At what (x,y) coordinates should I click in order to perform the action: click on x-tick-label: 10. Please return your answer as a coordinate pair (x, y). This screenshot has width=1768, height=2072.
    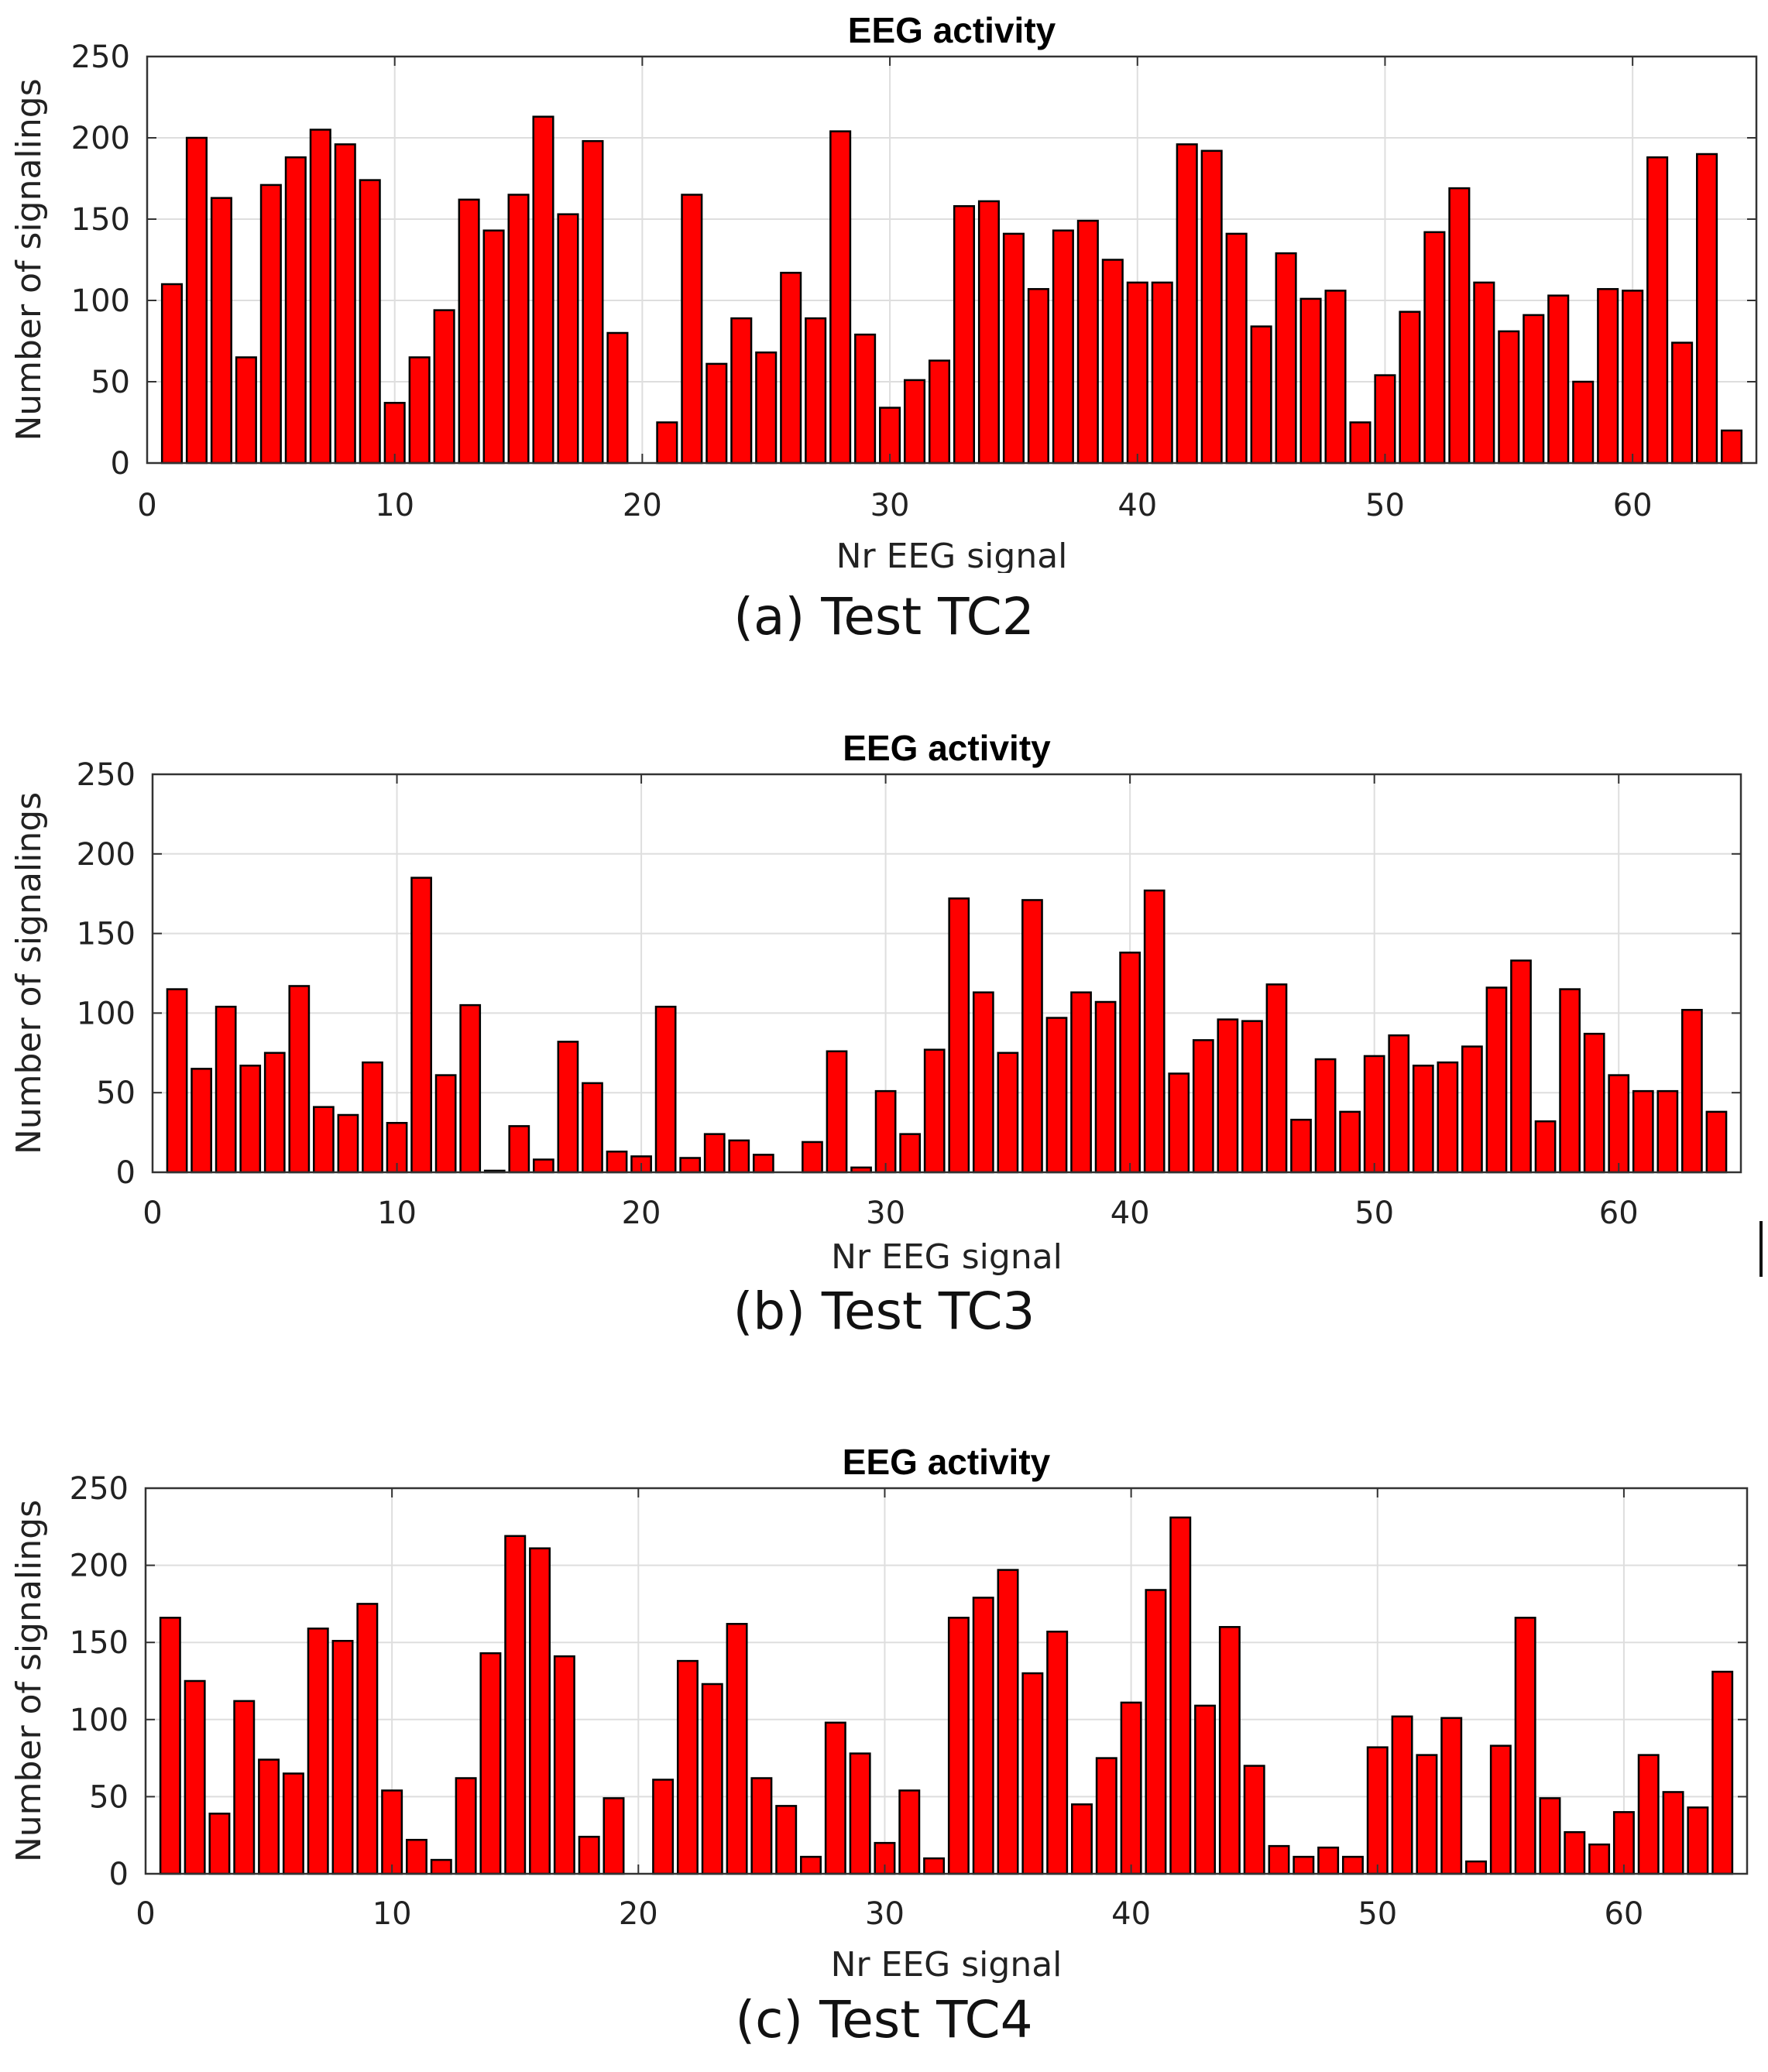
    Looking at the image, I should click on (394, 505).